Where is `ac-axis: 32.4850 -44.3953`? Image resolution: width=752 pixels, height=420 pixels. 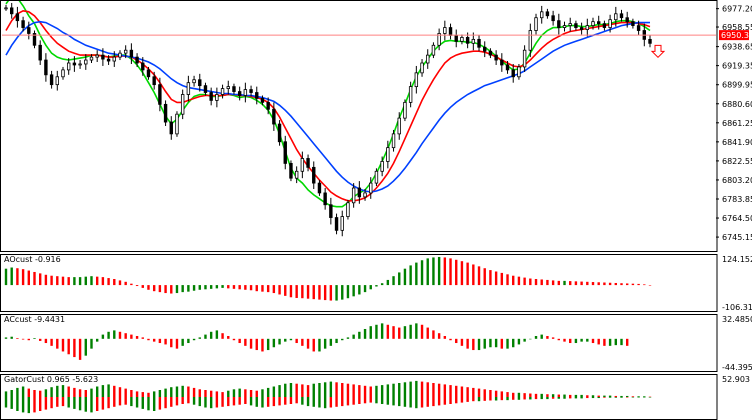 ac-axis: 32.4850 -44.3953 is located at coordinates (737, 343).